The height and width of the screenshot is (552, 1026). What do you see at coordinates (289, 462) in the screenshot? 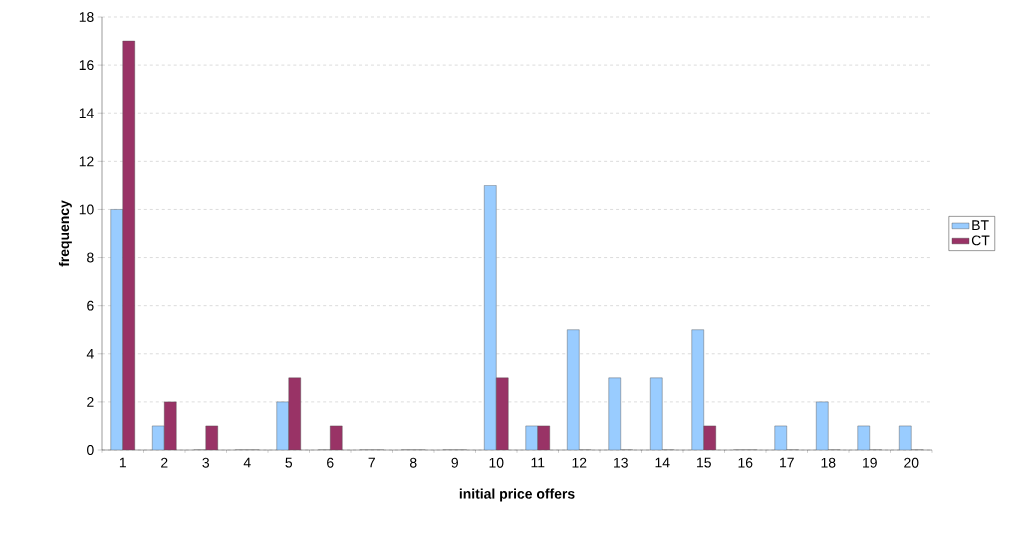
I see `x-tick-label: 5` at bounding box center [289, 462].